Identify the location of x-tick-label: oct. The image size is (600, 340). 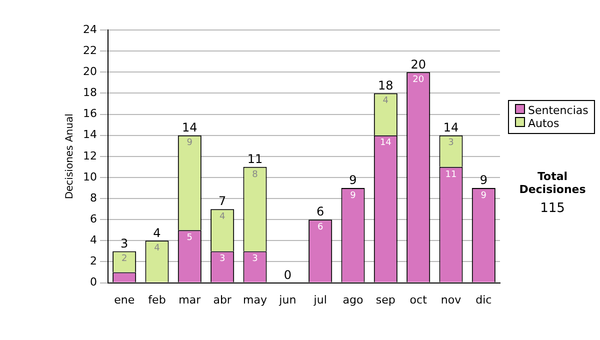
(419, 299).